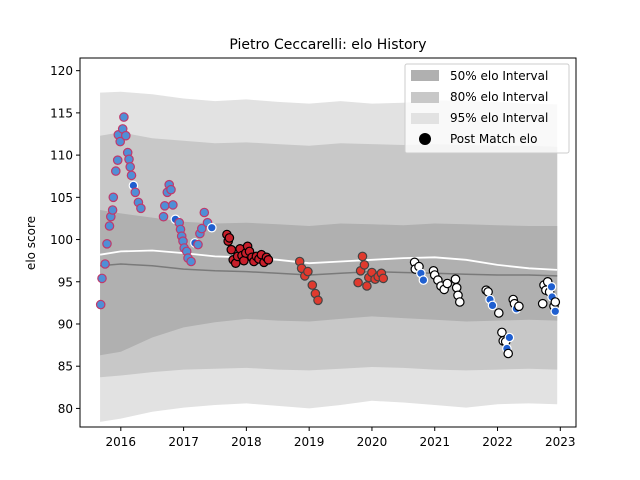 The height and width of the screenshot is (480, 640). I want to click on x-tick-label: 2023, so click(560, 442).